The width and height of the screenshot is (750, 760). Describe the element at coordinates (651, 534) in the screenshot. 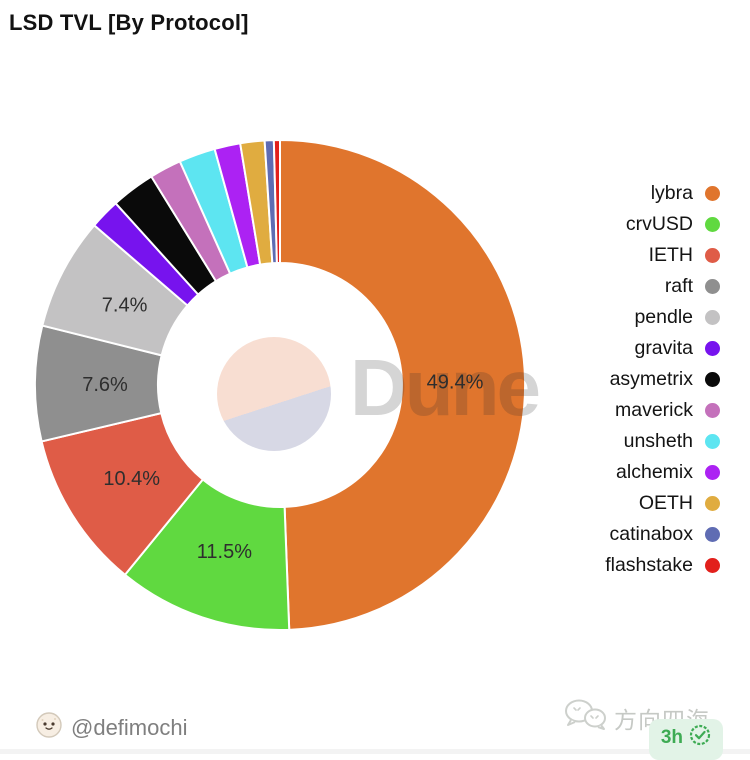

I see `legend-label: catinabox` at that location.